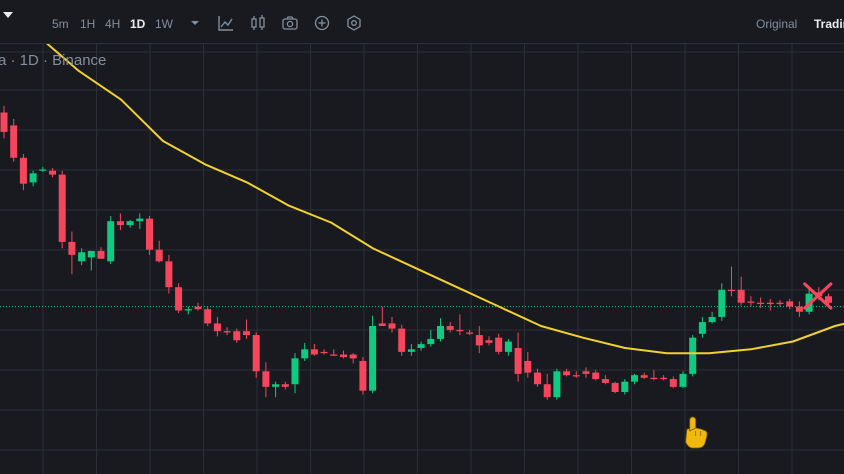  Describe the element at coordinates (777, 24) in the screenshot. I see `view-original: Original` at that location.